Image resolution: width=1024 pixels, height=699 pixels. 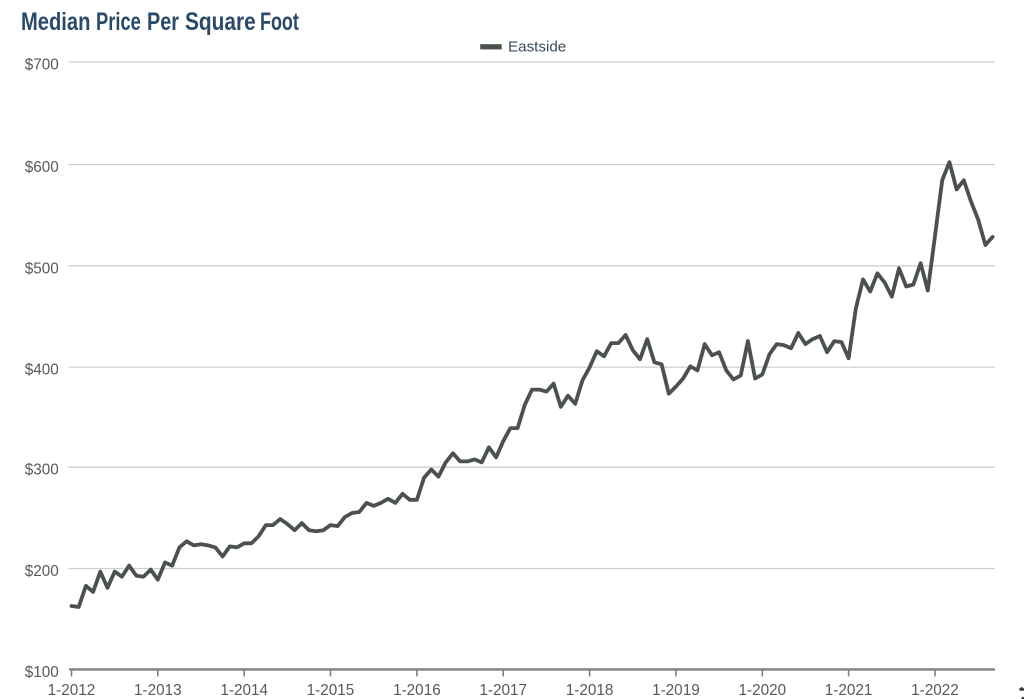 I want to click on svg-text: 1-2021, so click(x=849, y=690).